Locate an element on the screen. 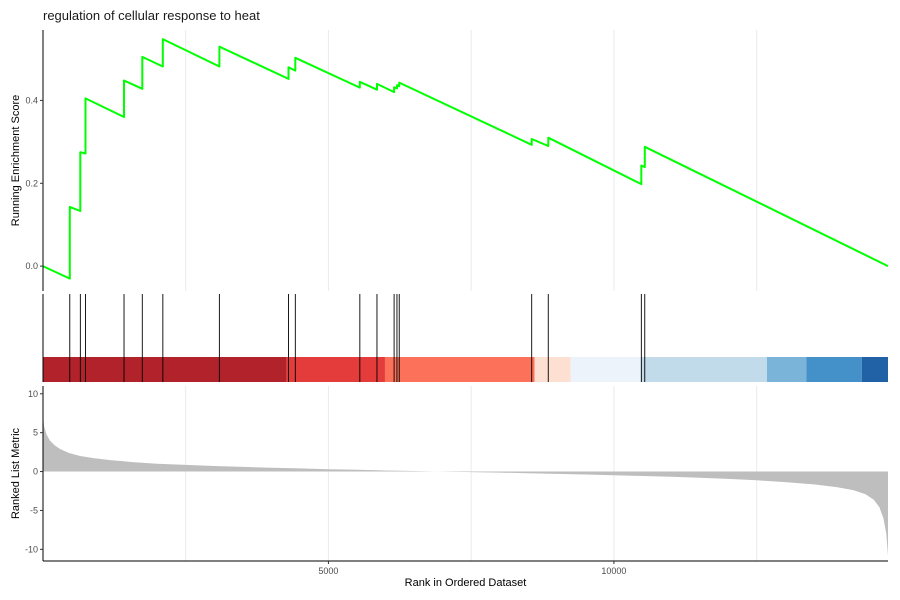 This screenshot has width=900, height=600. color-bands is located at coordinates (465, 369).